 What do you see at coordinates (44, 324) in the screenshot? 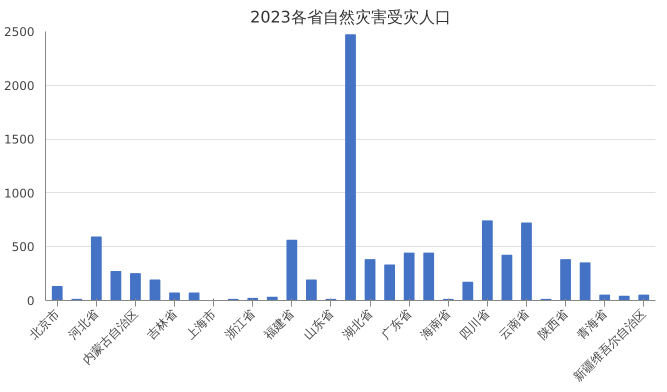
I see `x-tick-label: 北京市` at bounding box center [44, 324].